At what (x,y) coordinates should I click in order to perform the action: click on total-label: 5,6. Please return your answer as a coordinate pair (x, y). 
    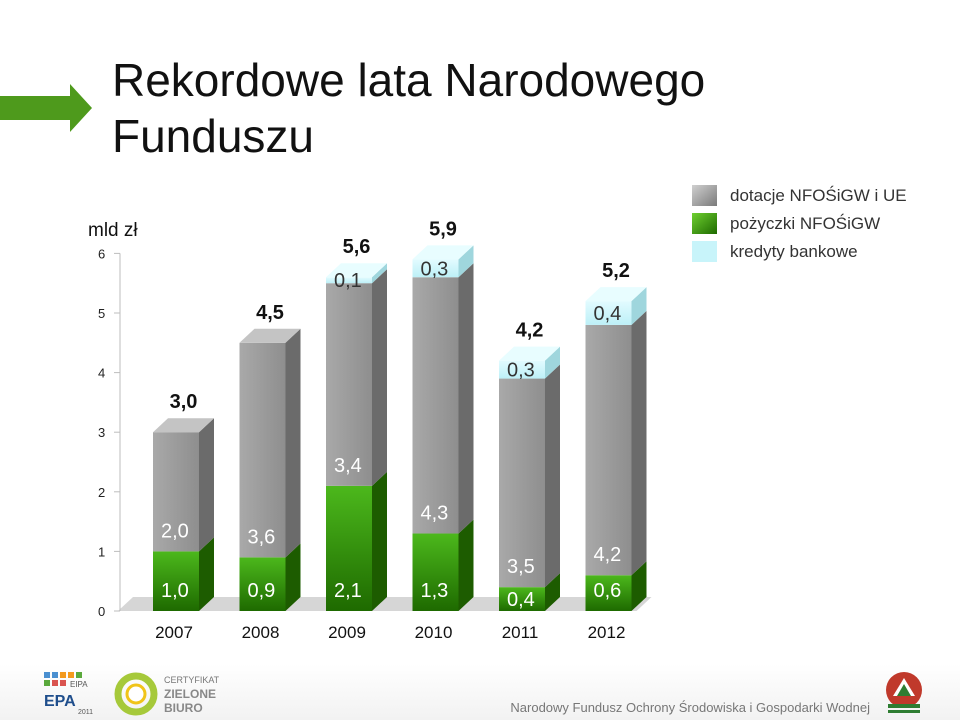
    Looking at the image, I should click on (357, 247).